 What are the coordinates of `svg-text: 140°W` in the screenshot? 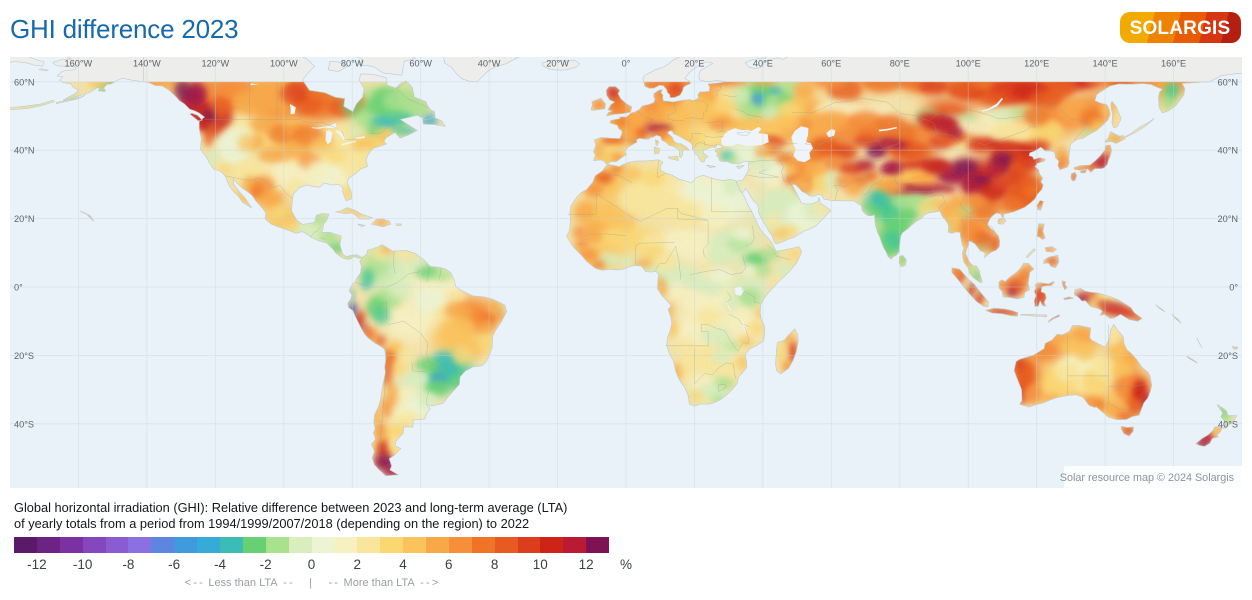 It's located at (147, 64).